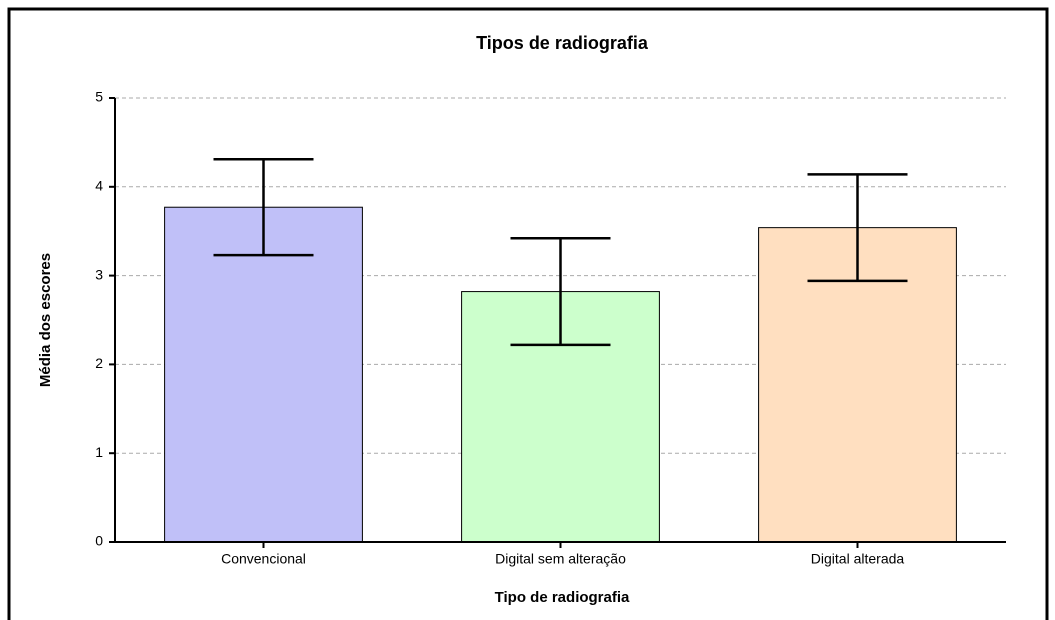 The width and height of the screenshot is (1055, 620). What do you see at coordinates (99, 541) in the screenshot?
I see `y-tick-label: 0` at bounding box center [99, 541].